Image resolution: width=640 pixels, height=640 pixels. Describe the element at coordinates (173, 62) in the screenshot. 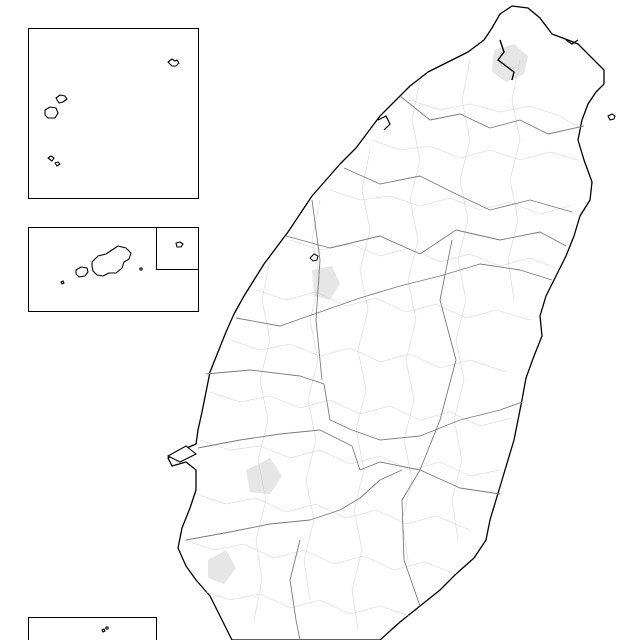

I see `island-north-east` at that location.